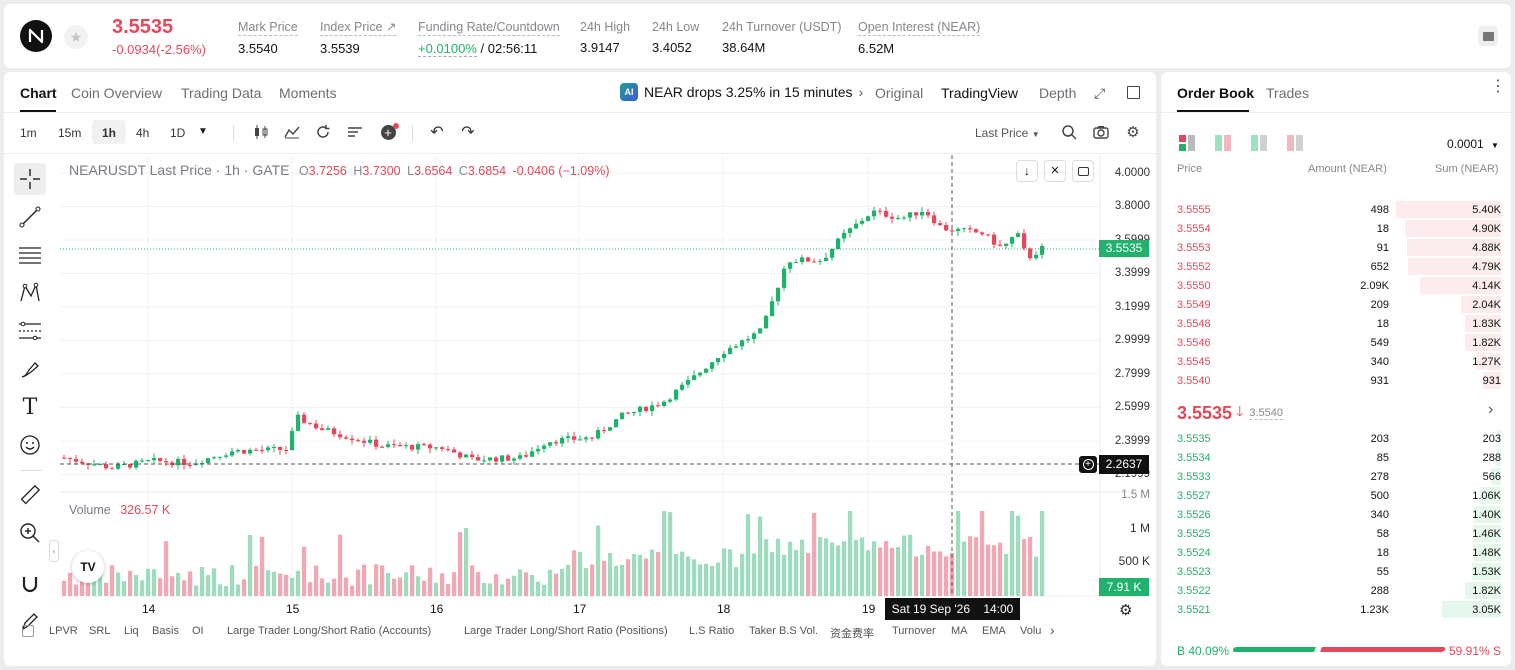 Image resolution: width=1515 pixels, height=670 pixels. What do you see at coordinates (1100, 93) in the screenshot?
I see `expand-icon: ⤢` at bounding box center [1100, 93].